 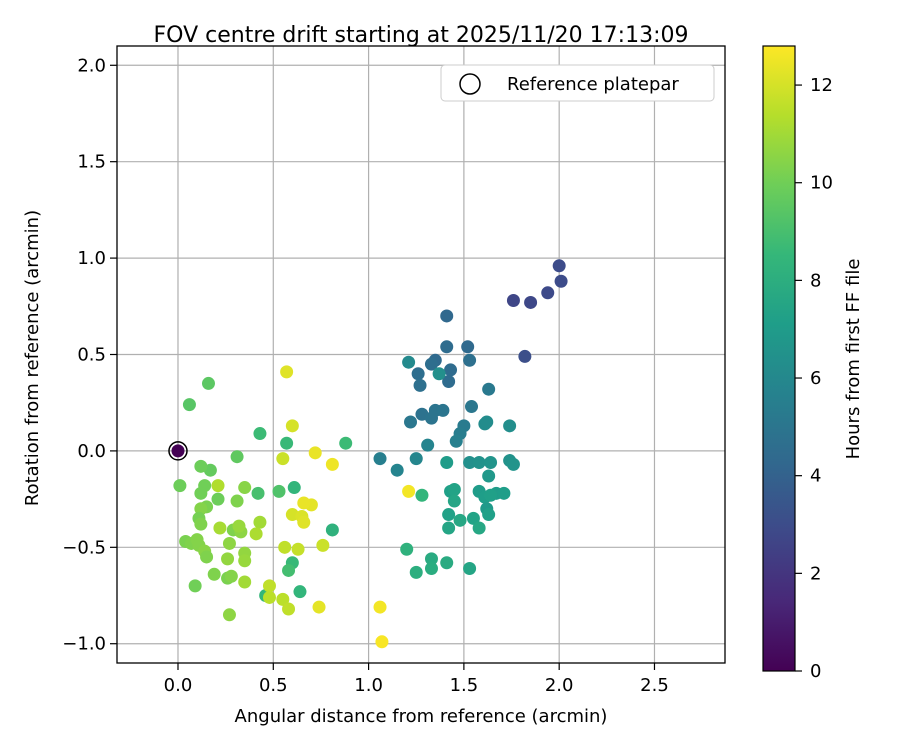 What do you see at coordinates (815, 573) in the screenshot?
I see `colorbar-tick-label: 2` at bounding box center [815, 573].